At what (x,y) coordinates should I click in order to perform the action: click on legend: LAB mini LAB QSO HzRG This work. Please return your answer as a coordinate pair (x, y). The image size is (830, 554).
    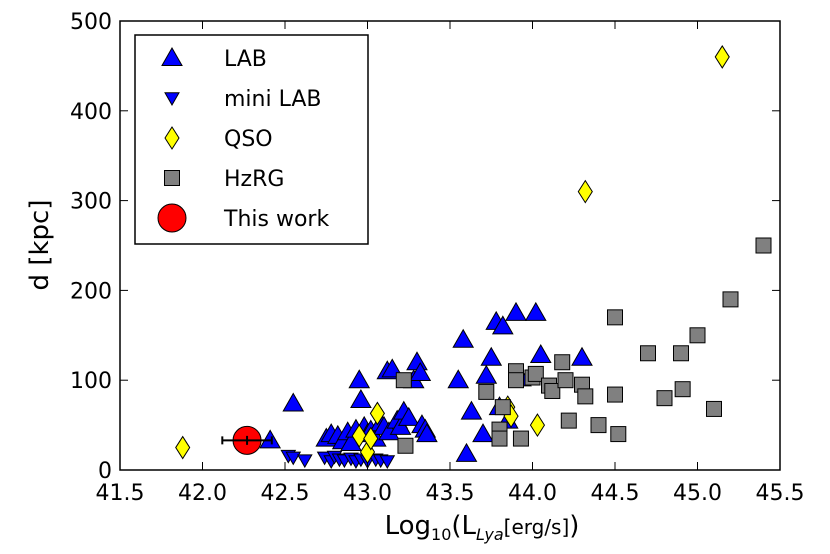
    Looking at the image, I should click on (251, 139).